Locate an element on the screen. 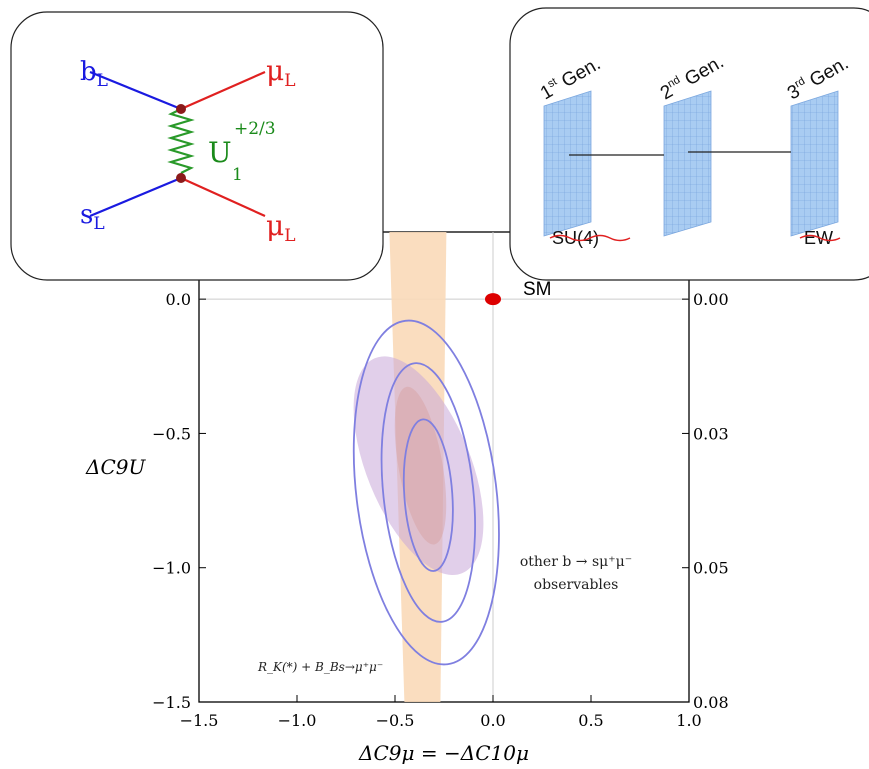  brane-gen2 is located at coordinates (687, 163).